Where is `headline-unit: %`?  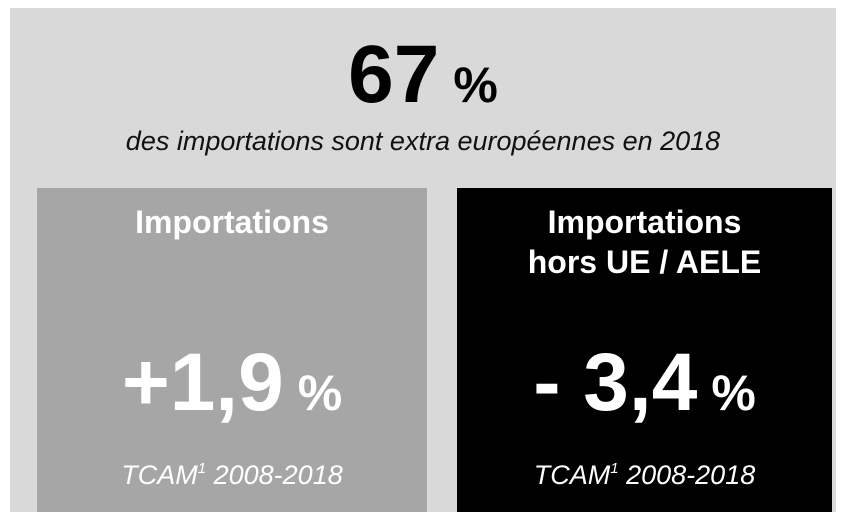 headline-unit: % is located at coordinates (475, 85).